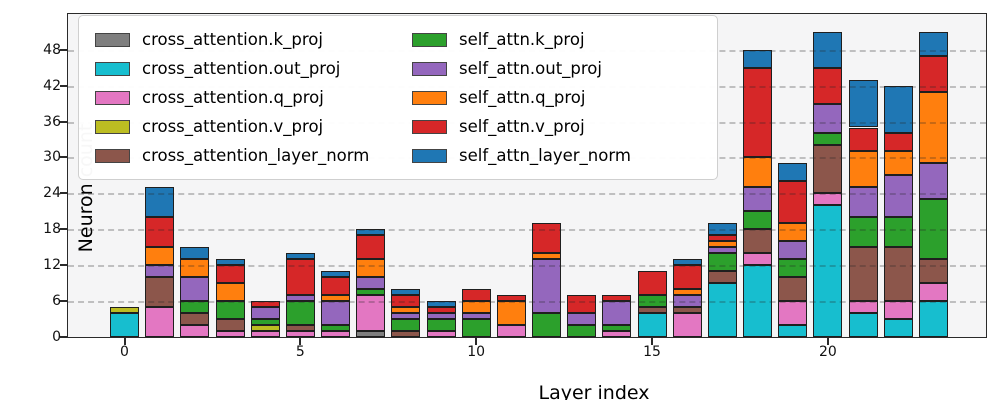  I want to click on bar-layer10-self_attn.out_proj, so click(476, 315).